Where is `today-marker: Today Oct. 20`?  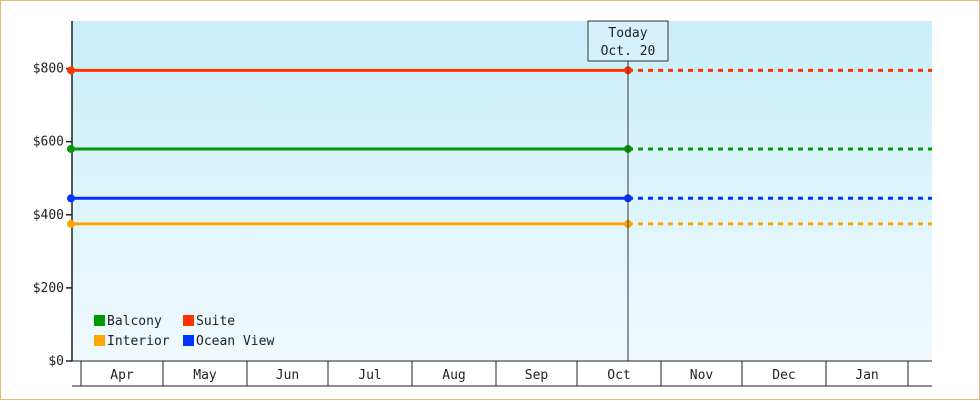 today-marker: Today Oct. 20 is located at coordinates (628, 190).